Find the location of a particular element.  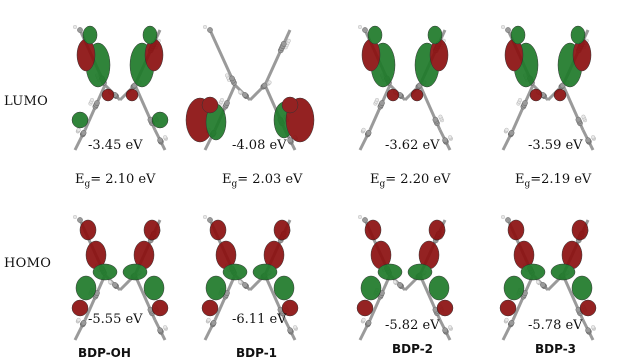

molecule-name-bdp-2: BDP-2 is located at coordinates (413, 349).